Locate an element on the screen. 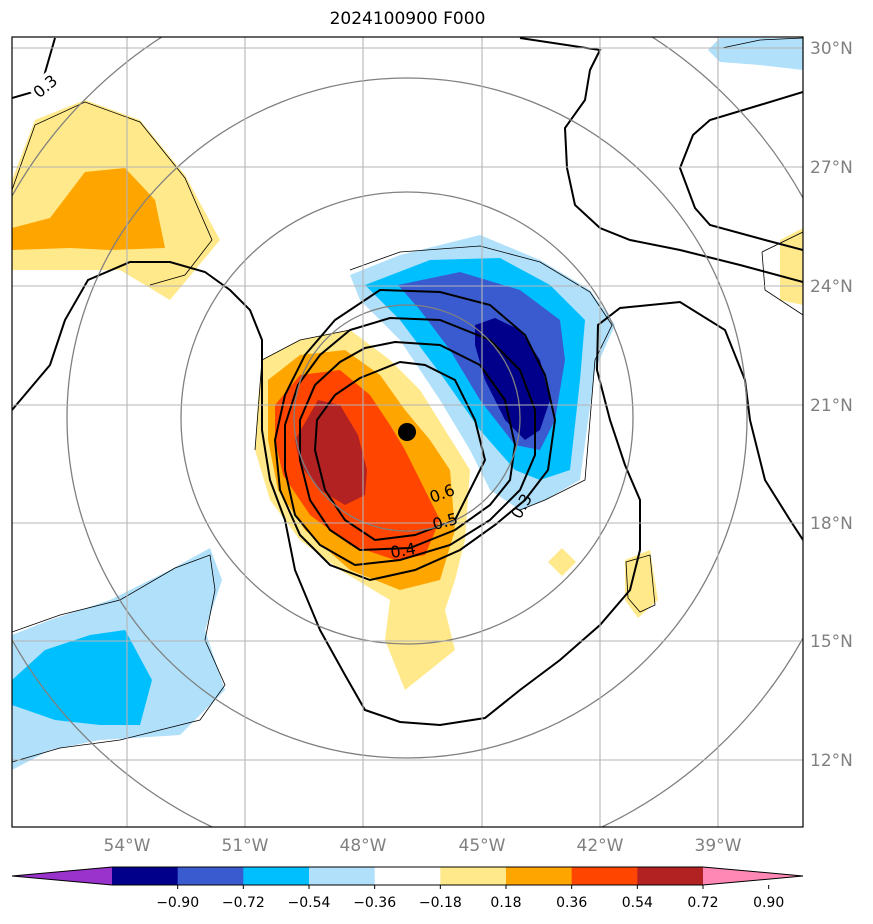  colorbar-outline is located at coordinates (407, 876).